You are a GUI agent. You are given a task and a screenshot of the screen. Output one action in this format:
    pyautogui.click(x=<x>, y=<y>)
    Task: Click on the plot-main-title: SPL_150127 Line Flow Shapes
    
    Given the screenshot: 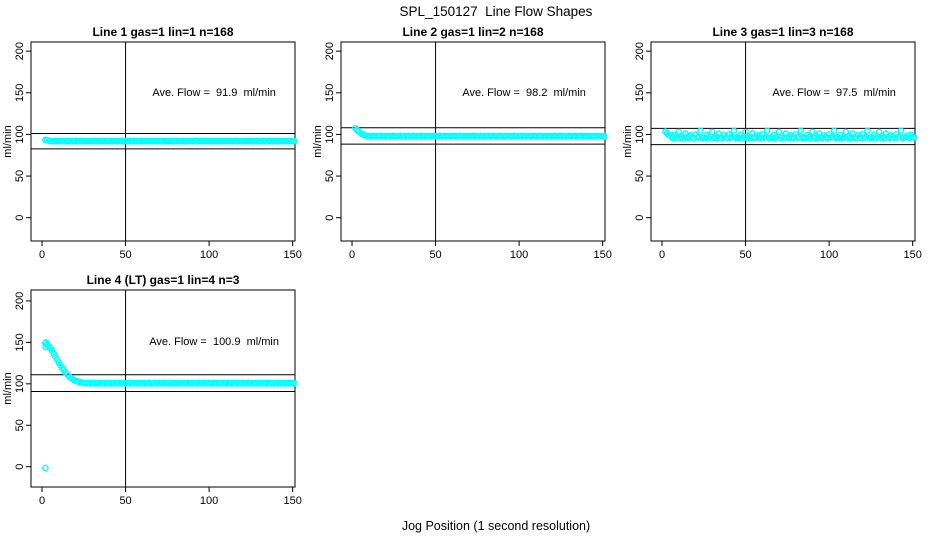 What is the action you would take?
    pyautogui.click(x=496, y=11)
    